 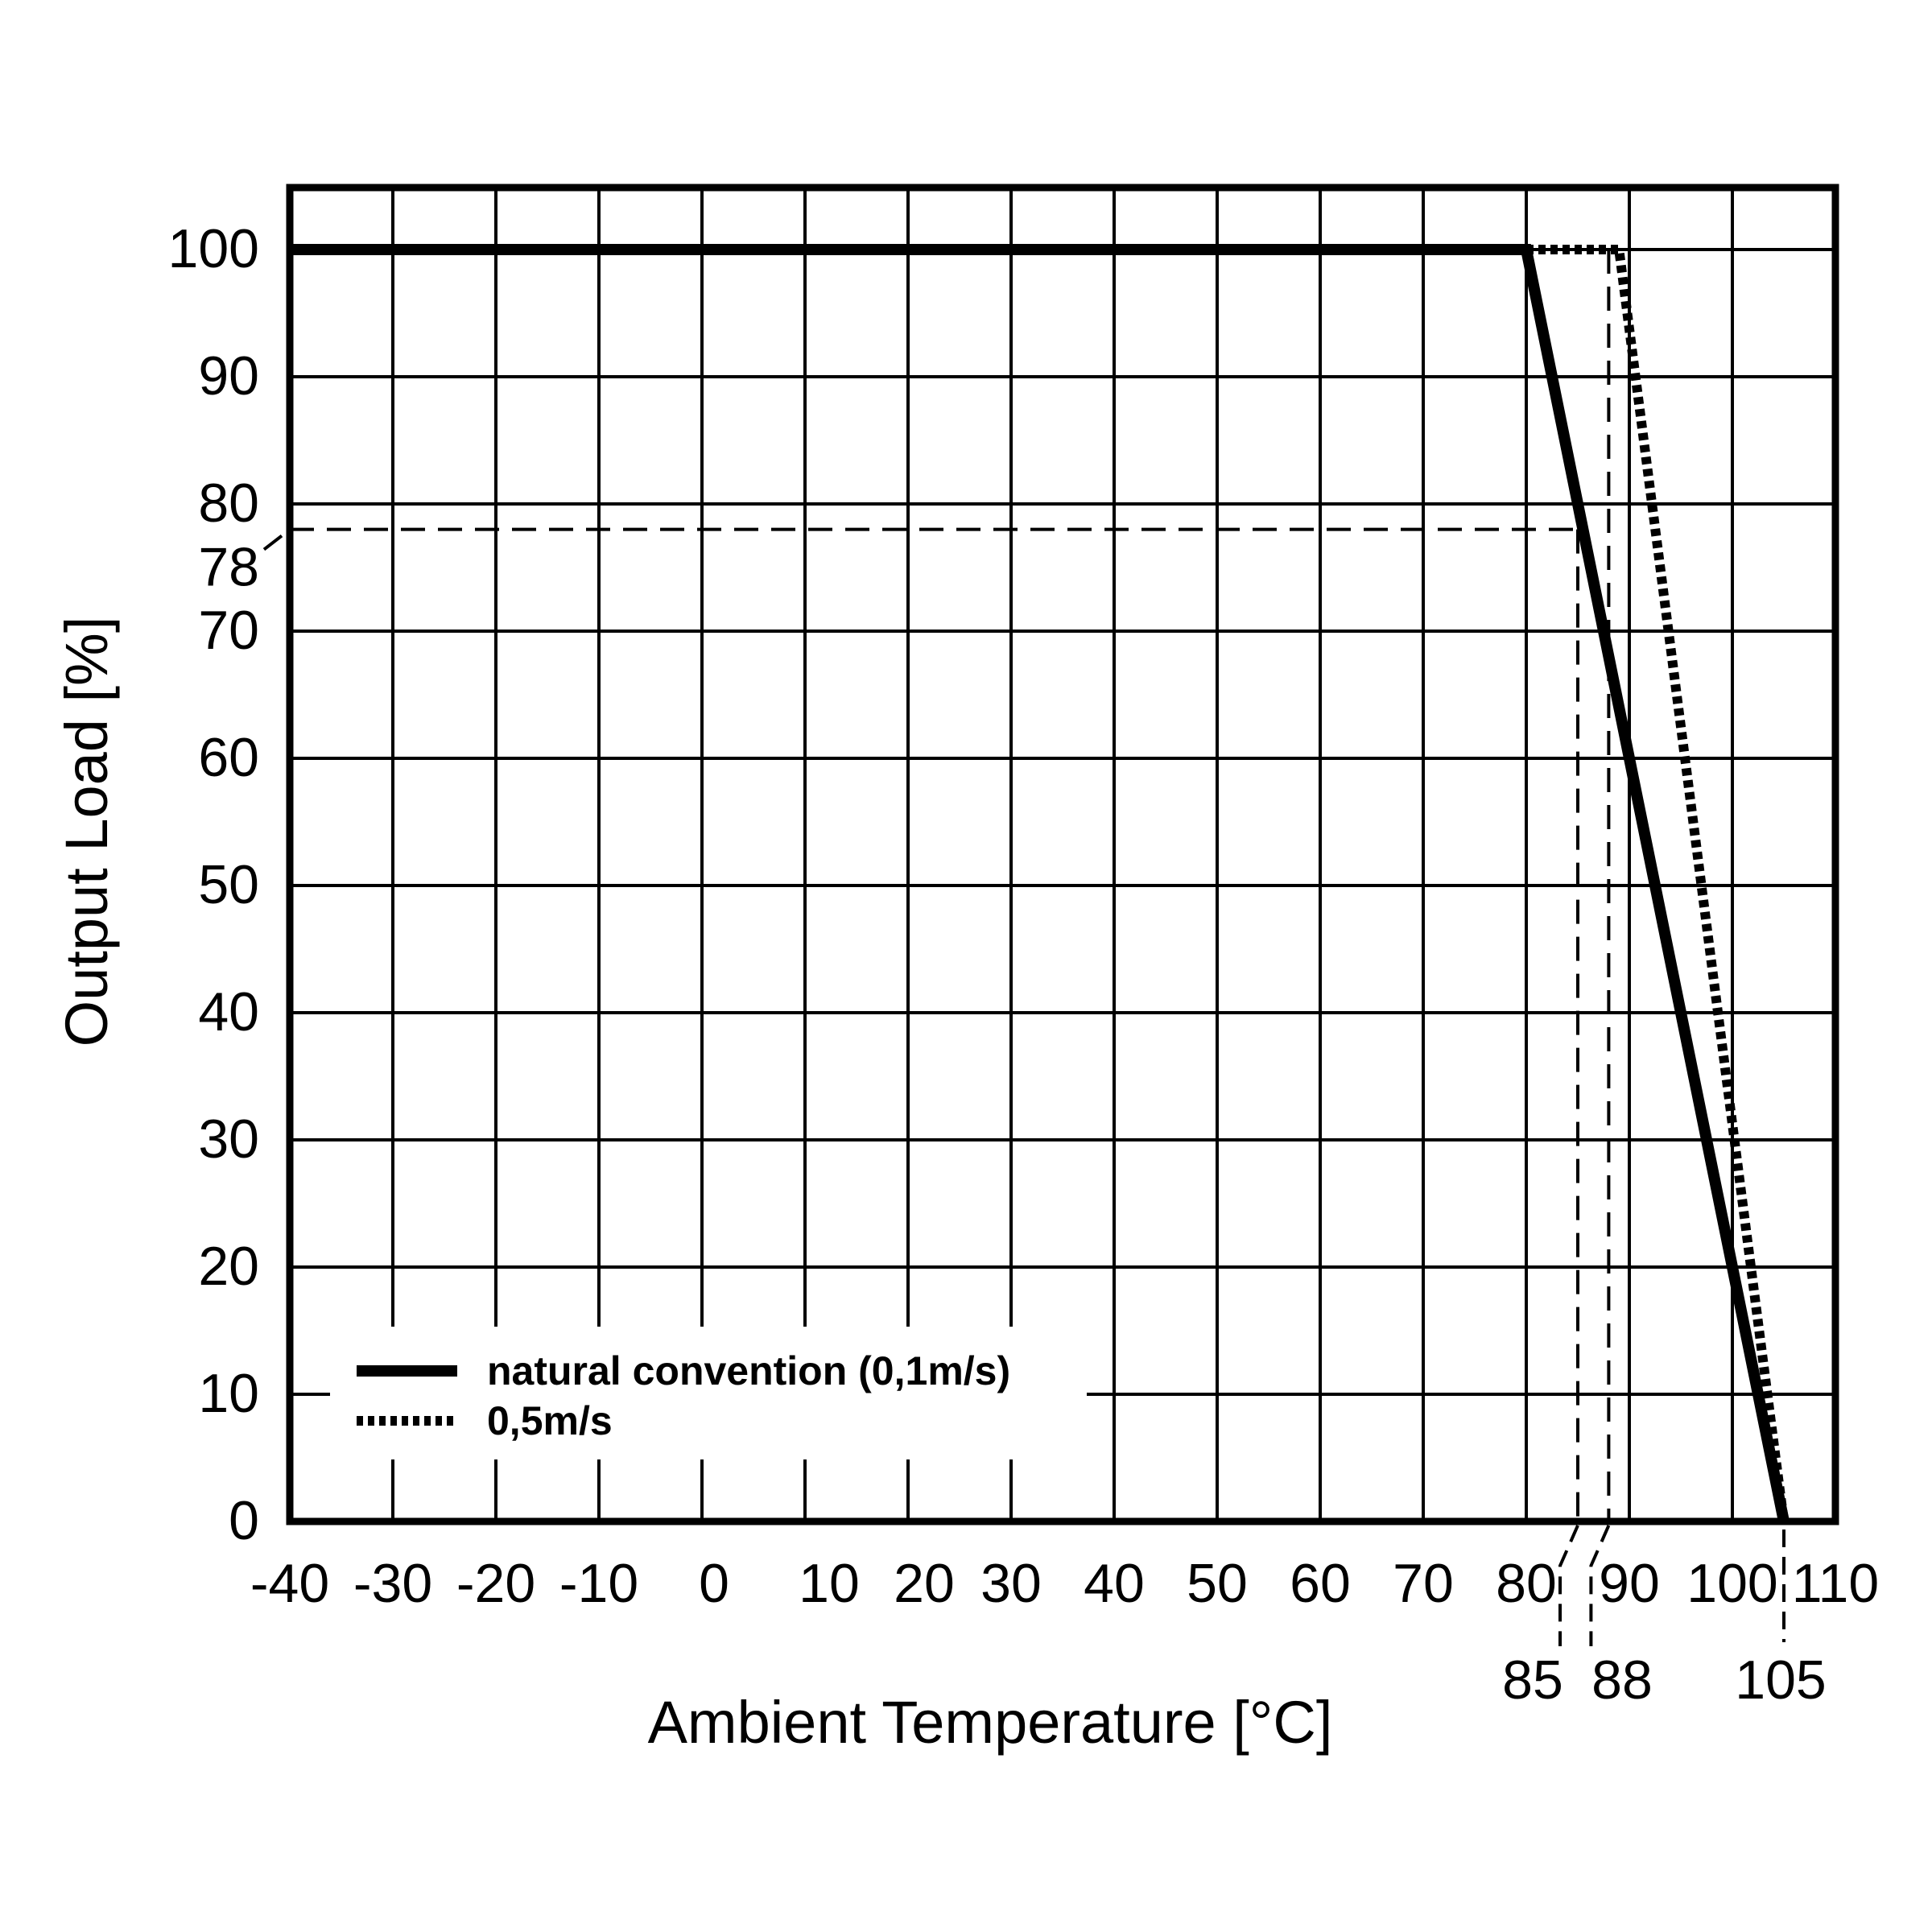 I want to click on x-tick-label: -30, so click(x=392, y=1583).